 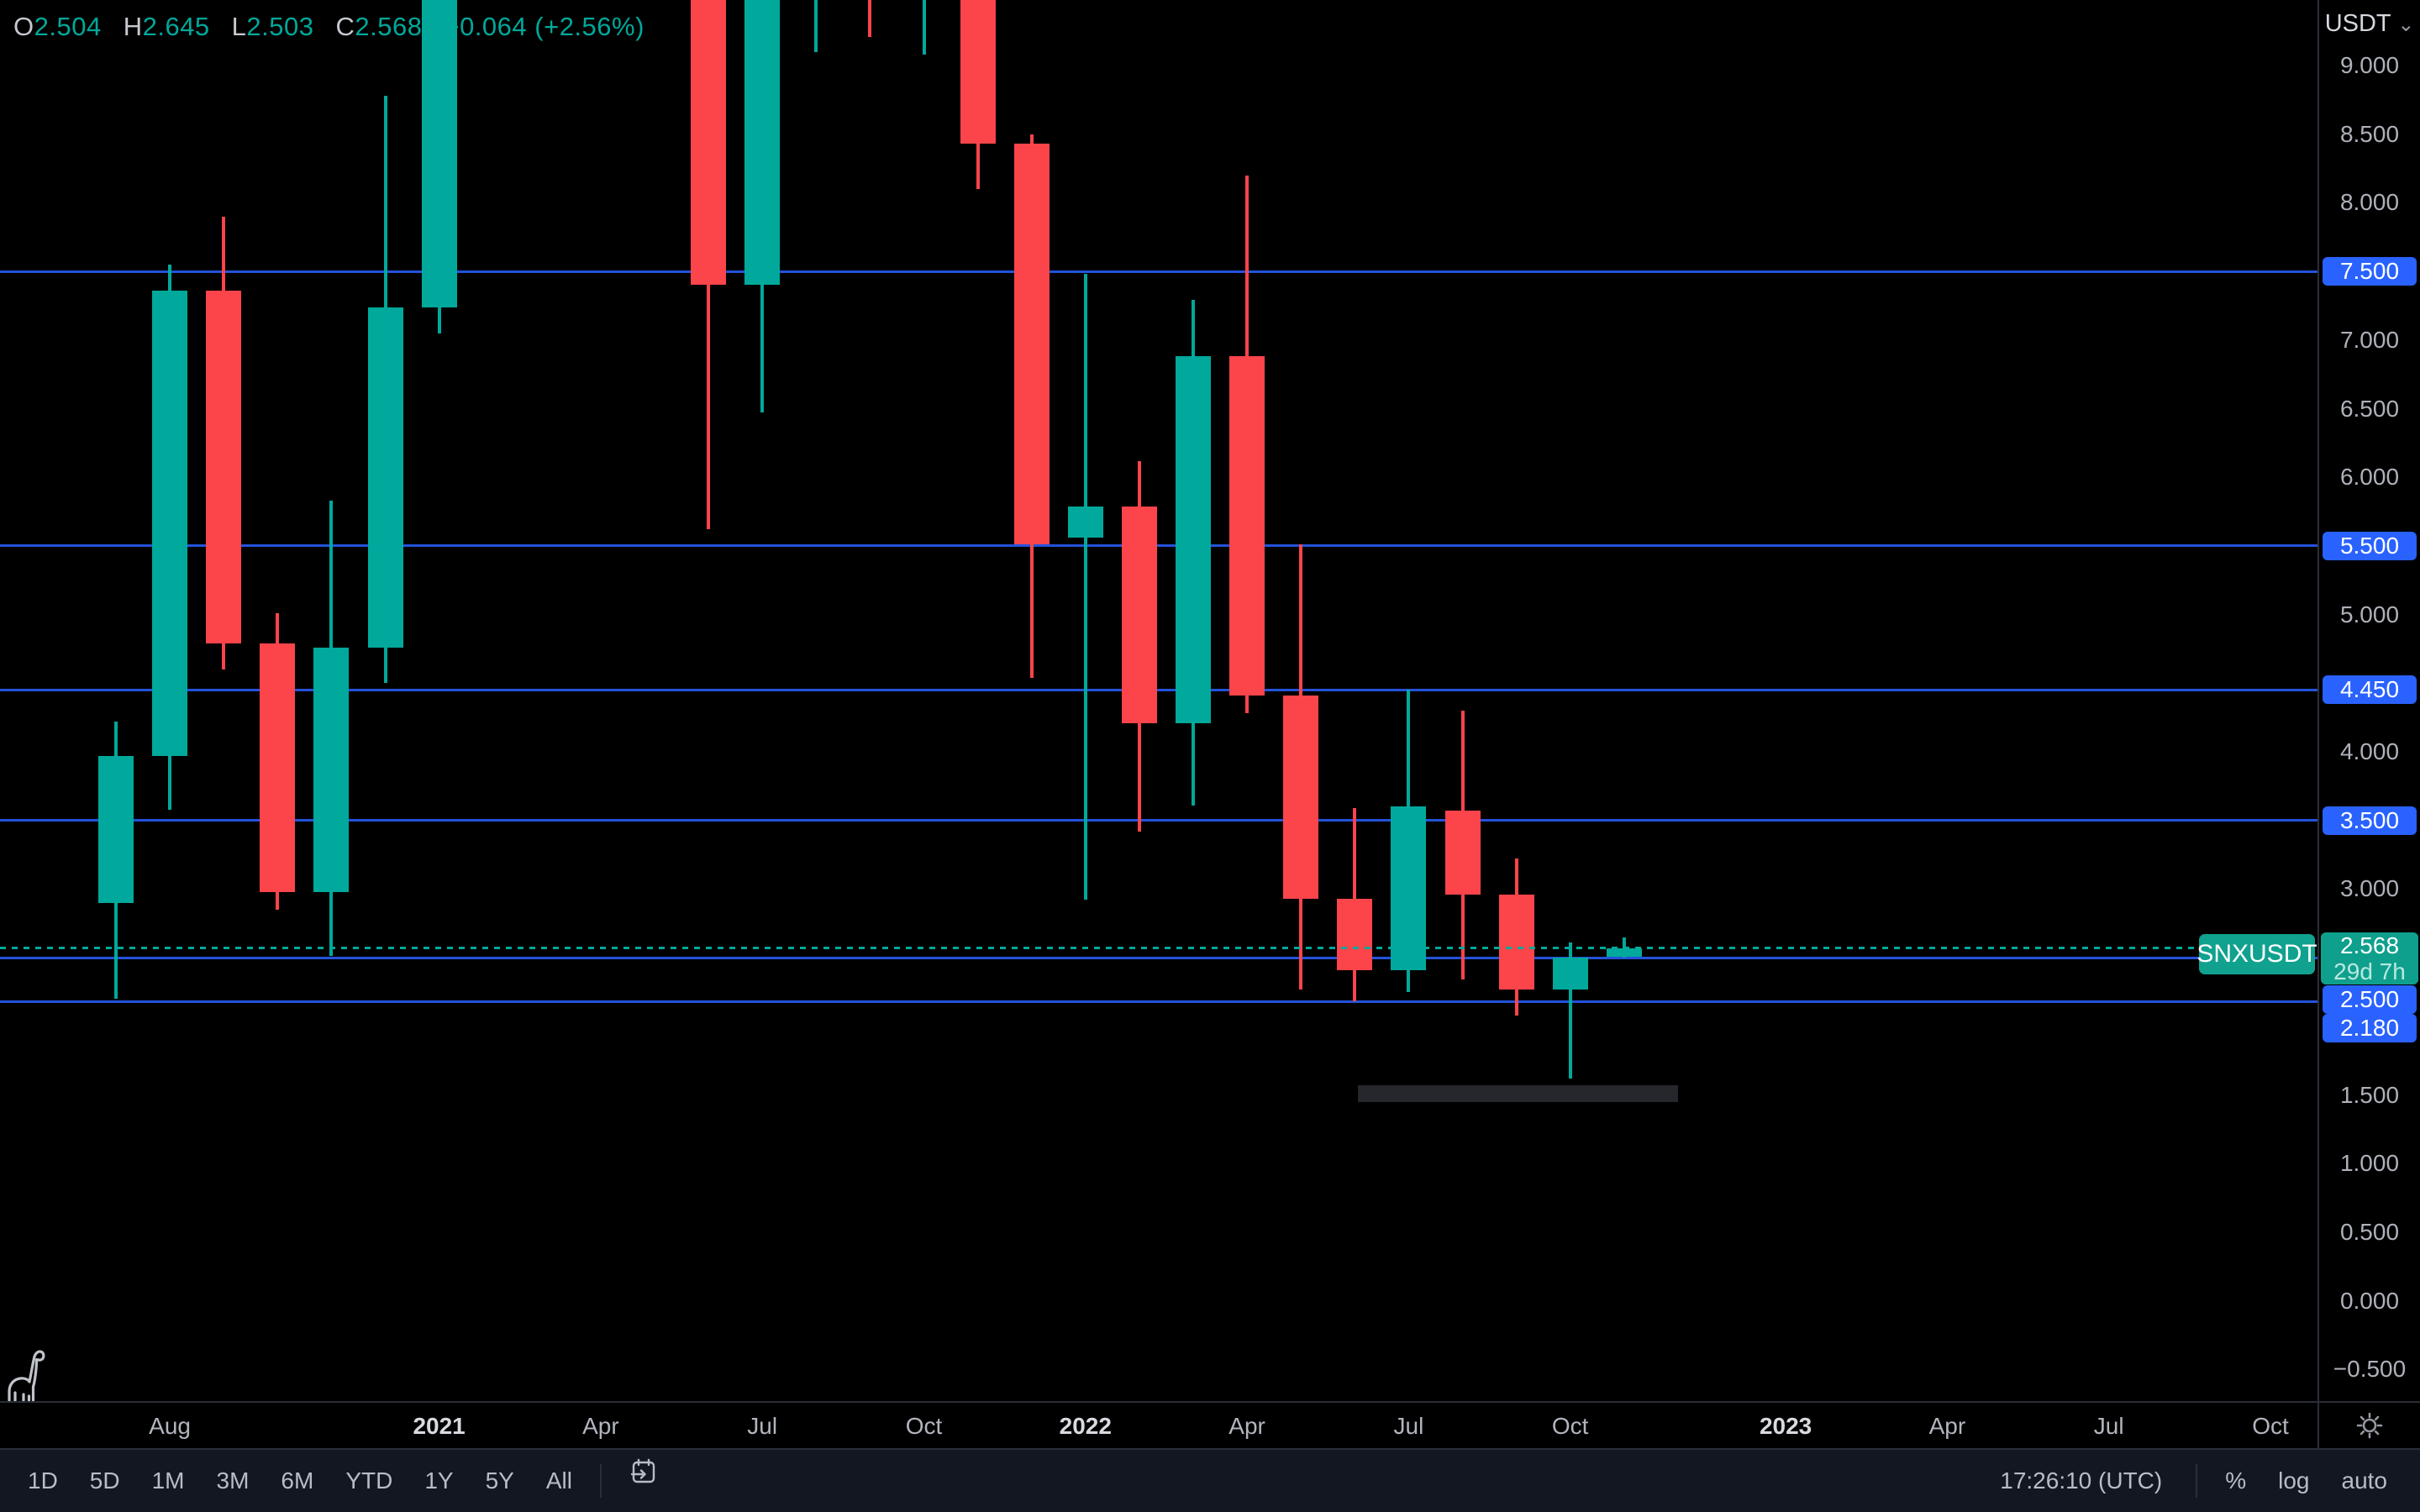 I want to click on candle-body-sep-2022, so click(x=1516, y=942).